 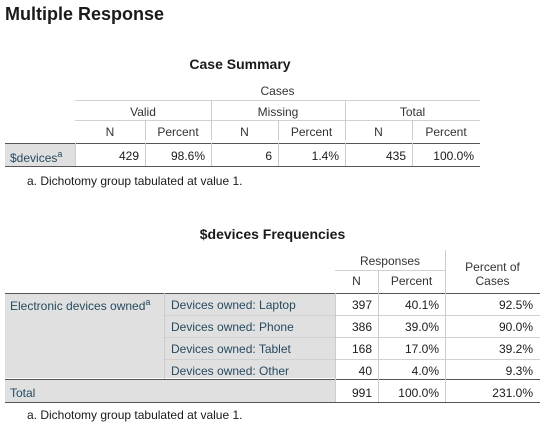 What do you see at coordinates (515, 327) in the screenshot?
I see `row-phone-percent-of-cases: 90.0%` at bounding box center [515, 327].